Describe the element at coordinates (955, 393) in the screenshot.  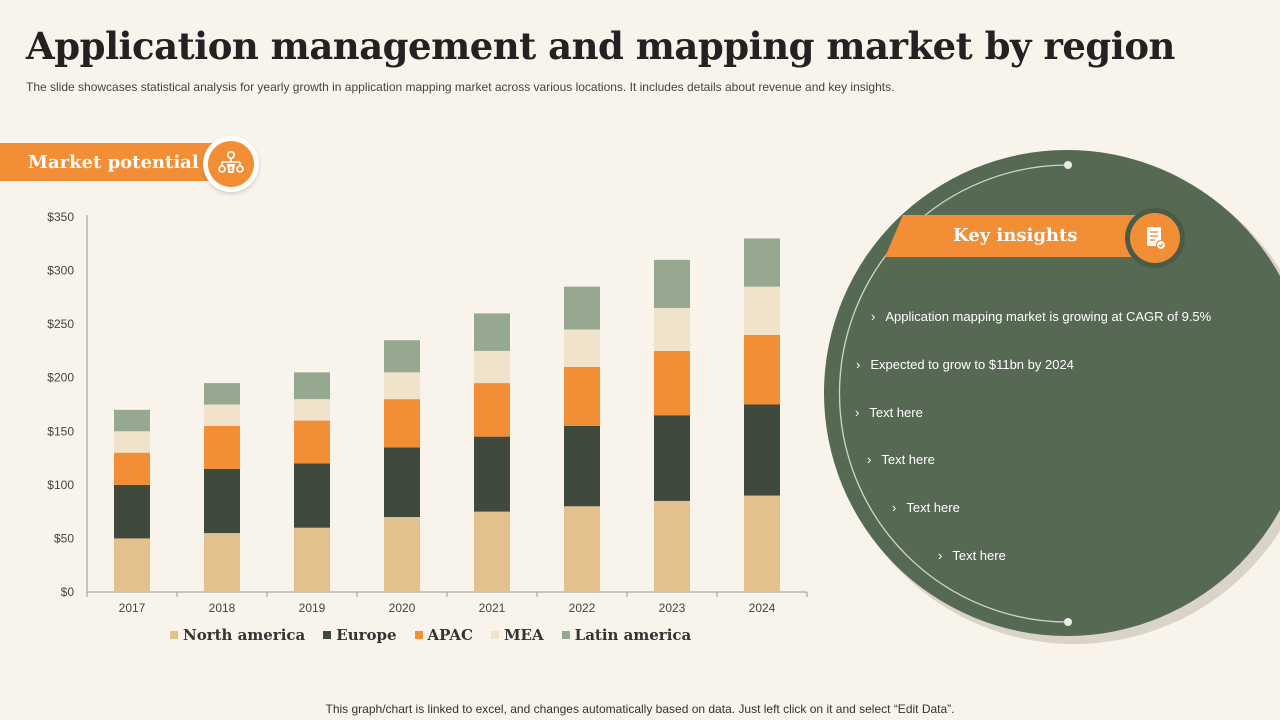
I see `decorative-arc` at that location.